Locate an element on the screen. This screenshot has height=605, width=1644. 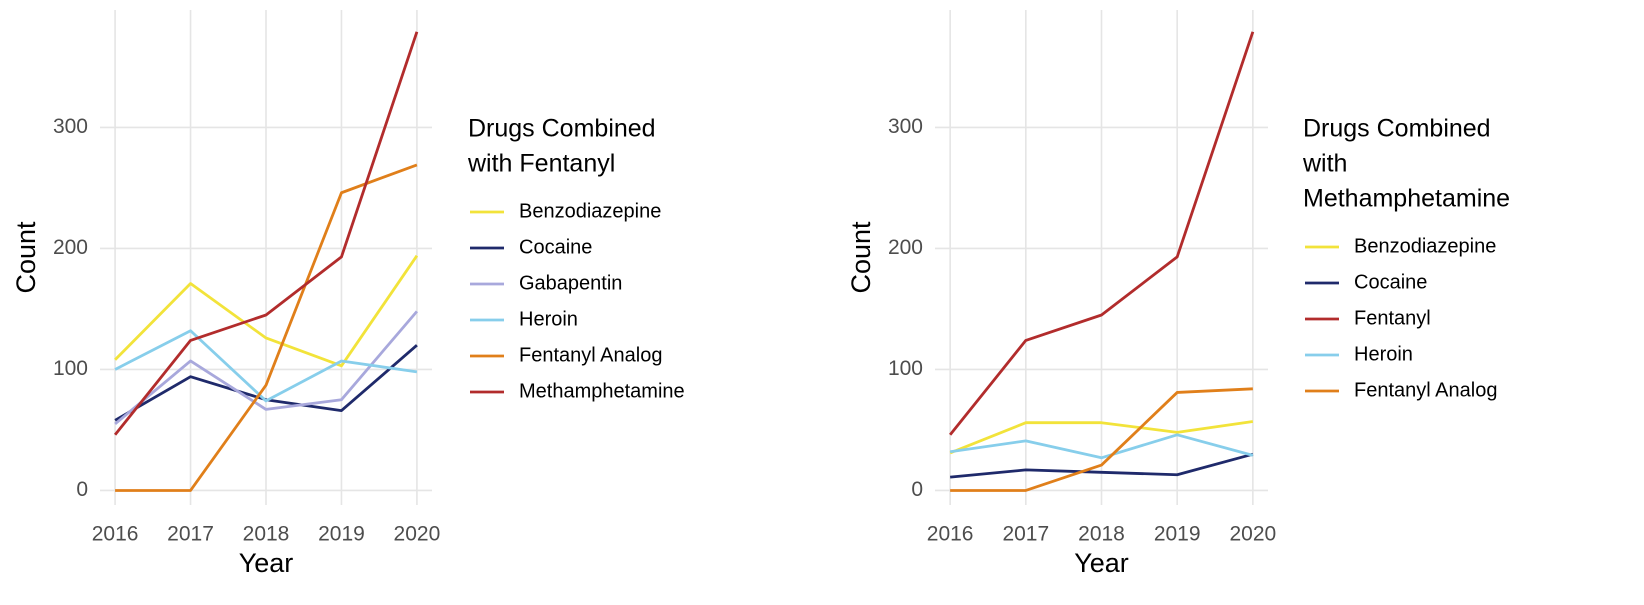
legend-title: with Fentanyl is located at coordinates (541, 164).